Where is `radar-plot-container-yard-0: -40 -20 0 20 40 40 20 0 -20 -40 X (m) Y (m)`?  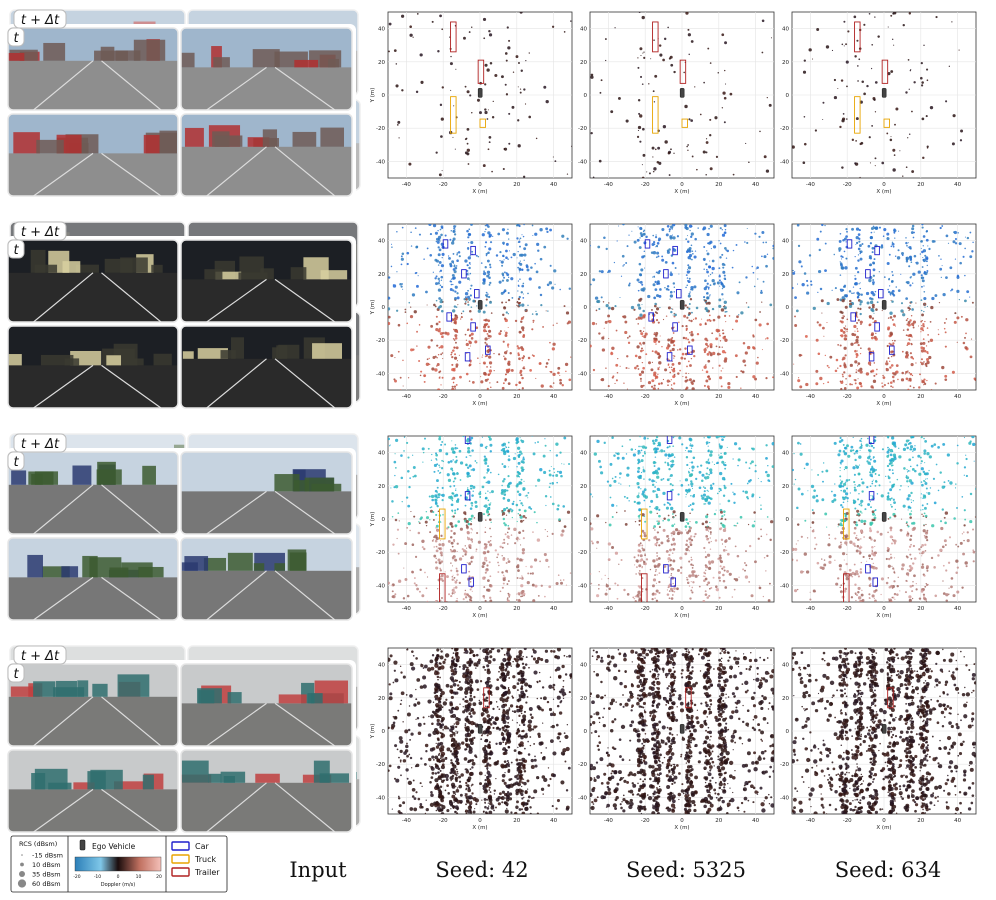 radar-plot-container-yard-0: -40 -20 0 20 40 40 20 0 -20 -40 X (m) Y (m) is located at coordinates (471, 739).